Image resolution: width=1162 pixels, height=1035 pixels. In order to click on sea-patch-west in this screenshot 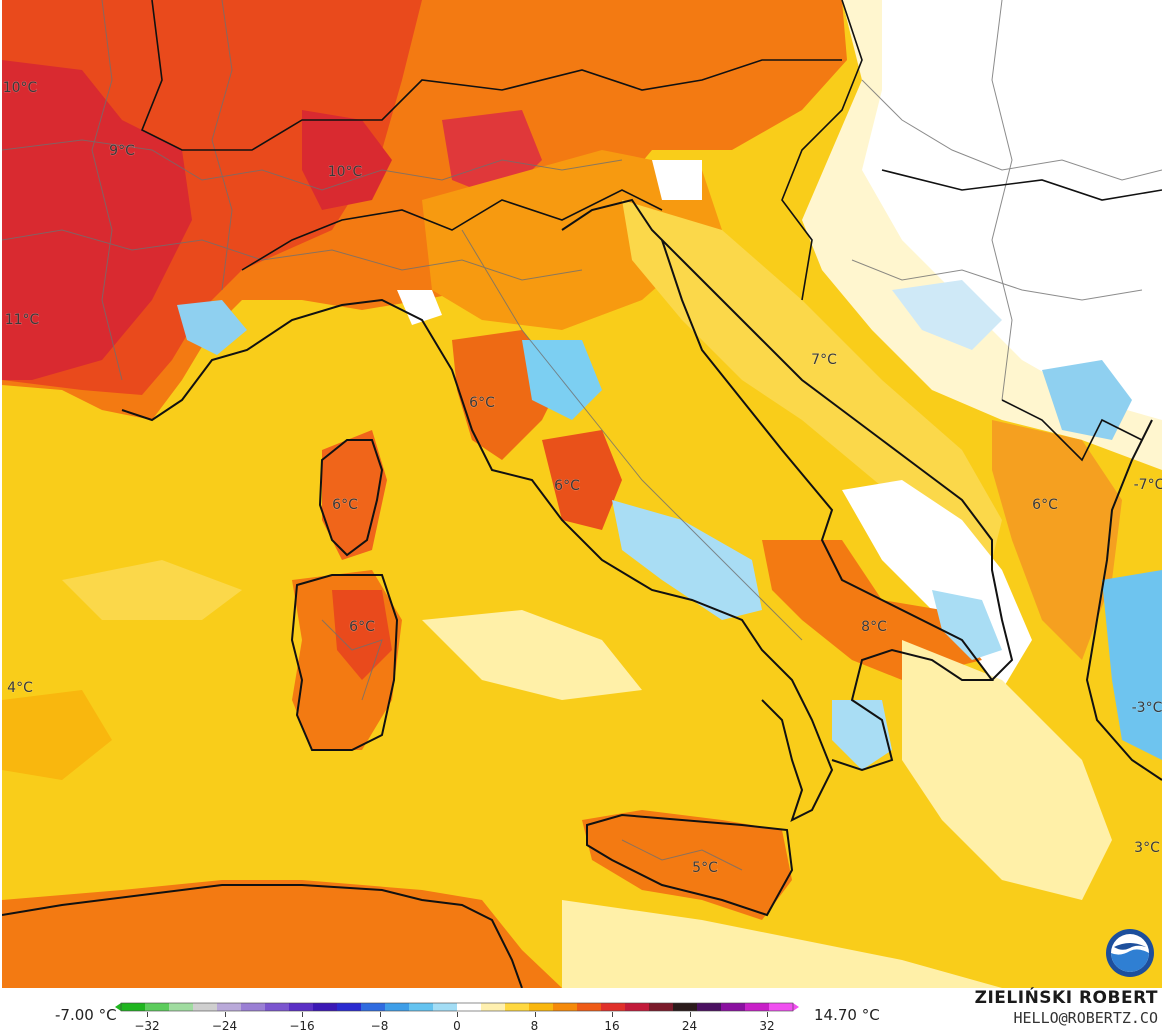, I will do `click(152, 590)`.